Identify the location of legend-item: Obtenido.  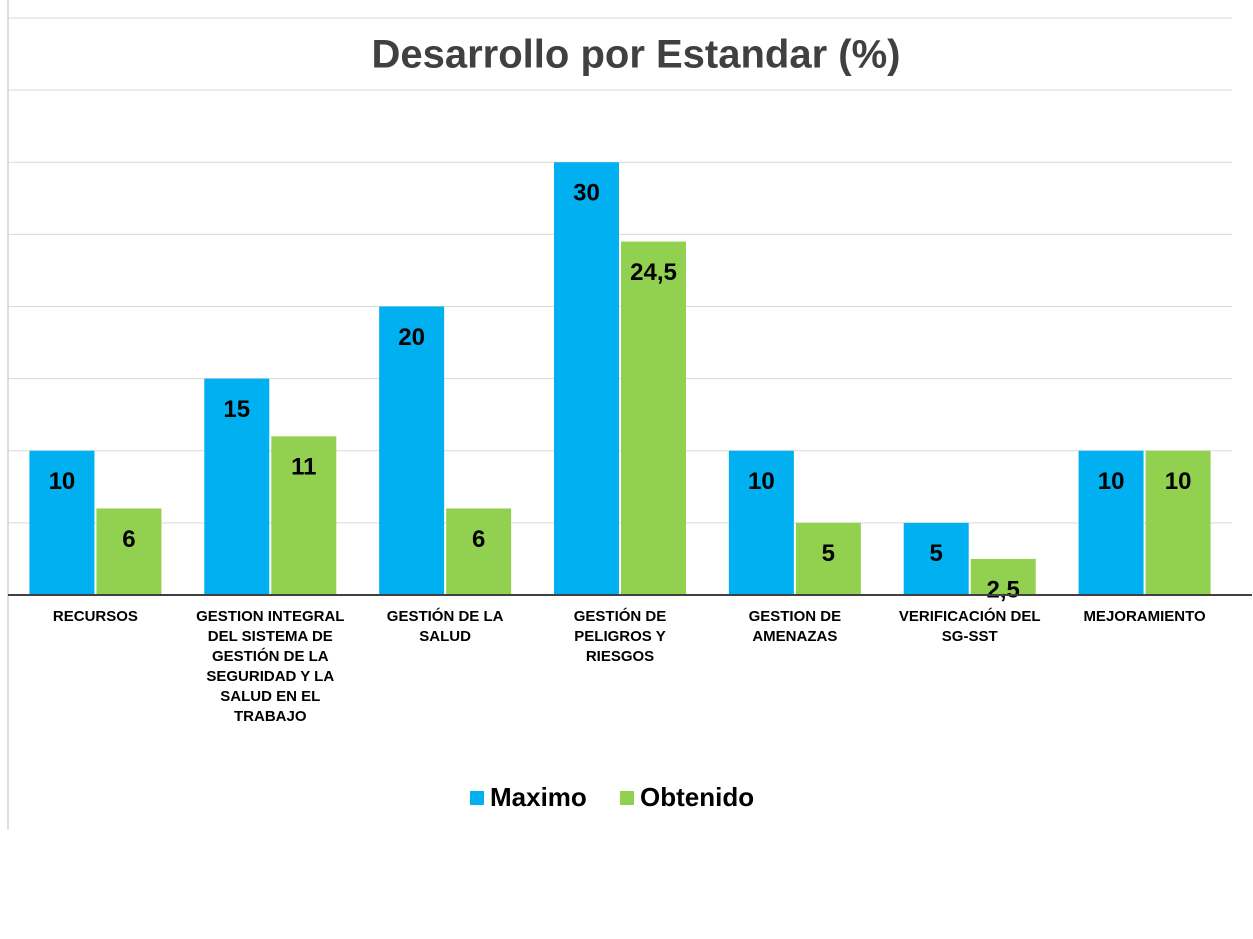
(687, 797).